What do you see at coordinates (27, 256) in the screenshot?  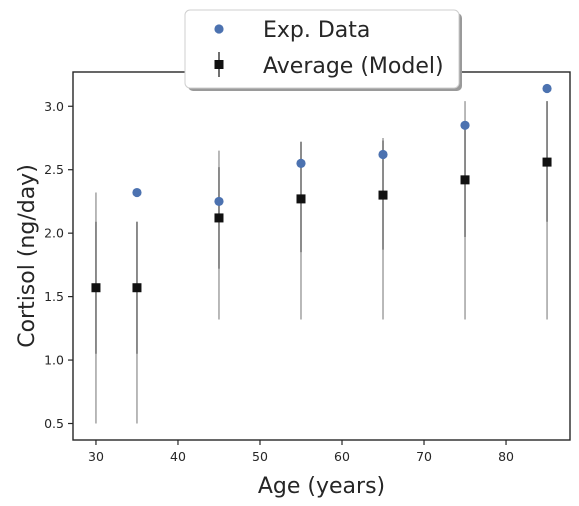 I see `y-axis-label: Cortisol (ng/day)` at bounding box center [27, 256].